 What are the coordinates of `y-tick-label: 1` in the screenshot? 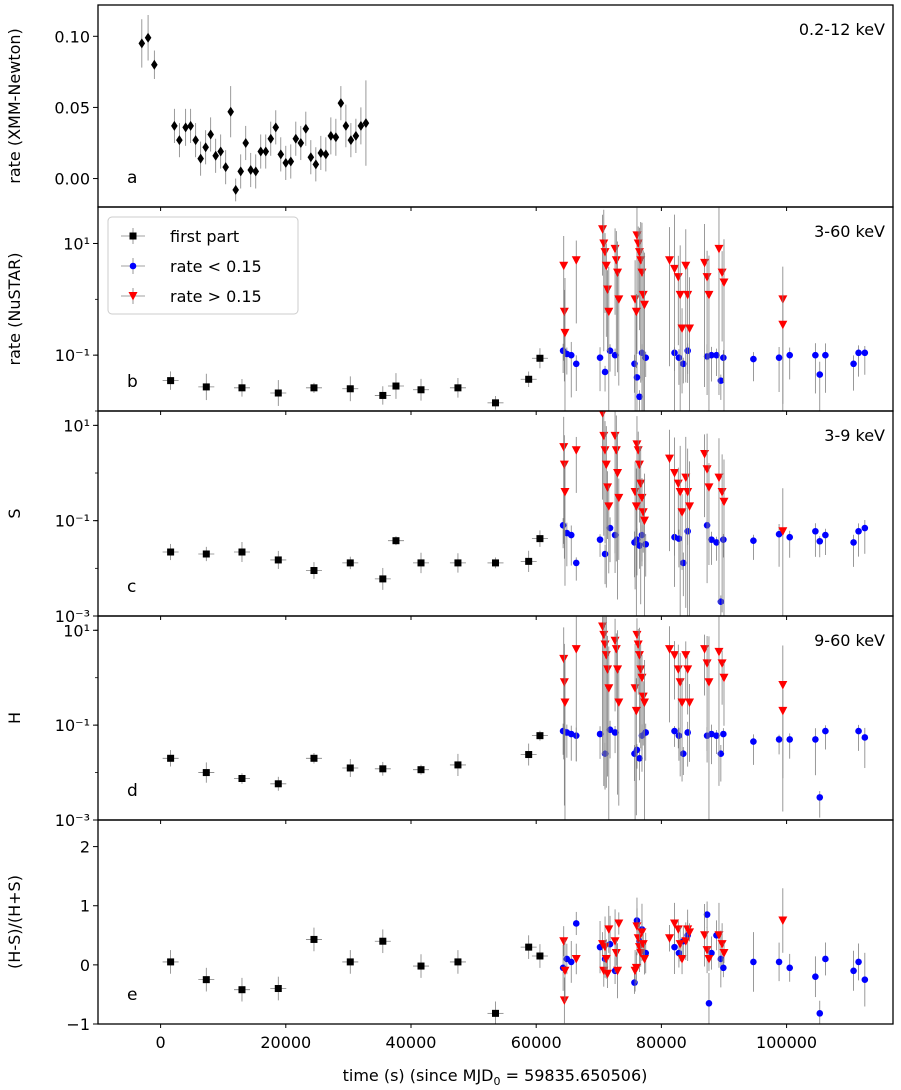 It's located at (85, 906).